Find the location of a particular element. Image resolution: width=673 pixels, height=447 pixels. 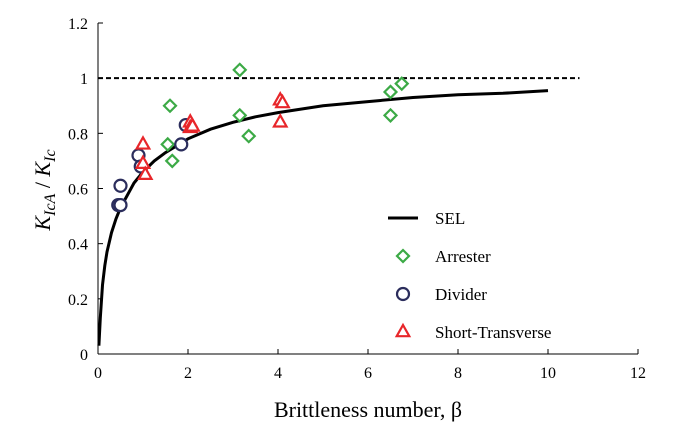

legend-sel-label: SEL is located at coordinates (450, 218).